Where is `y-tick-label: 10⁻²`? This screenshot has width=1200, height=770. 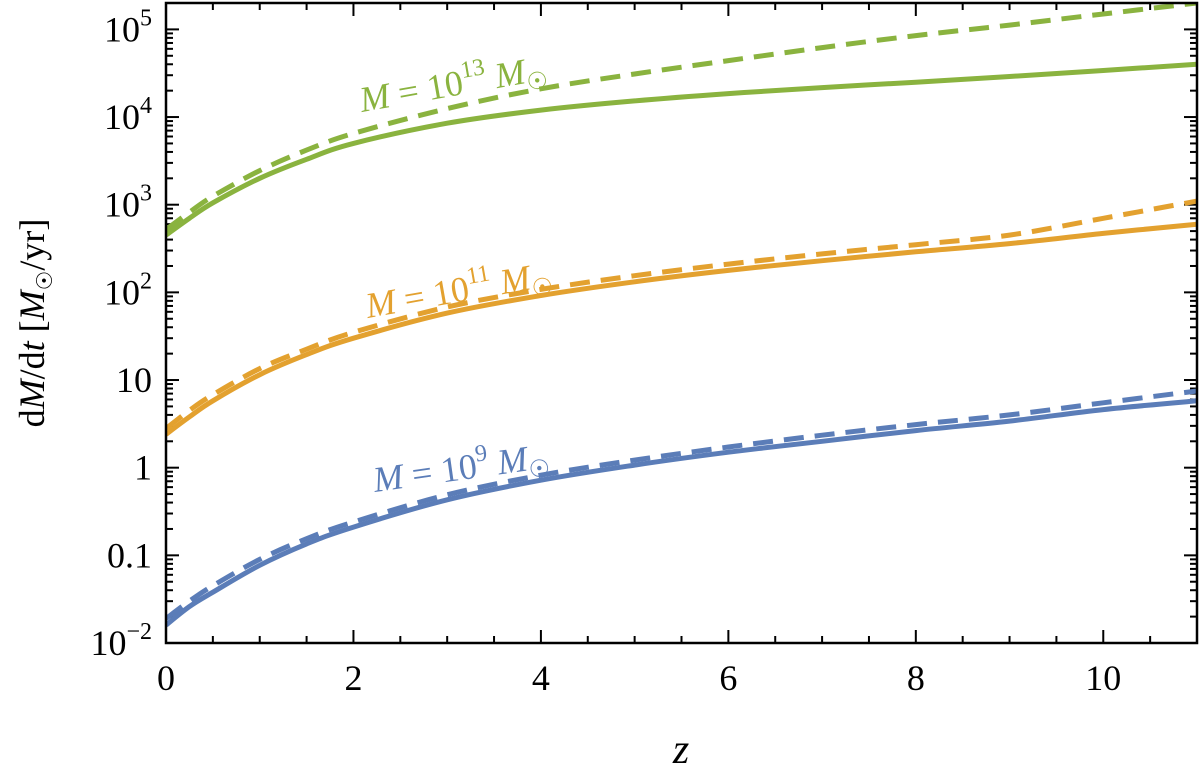
y-tick-label: 10⁻² is located at coordinates (121, 641).